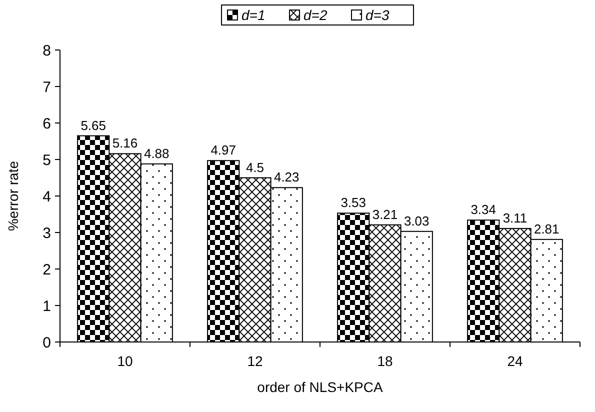 The width and height of the screenshot is (595, 412). What do you see at coordinates (223, 150) in the screenshot?
I see `data-label: 4.97` at bounding box center [223, 150].